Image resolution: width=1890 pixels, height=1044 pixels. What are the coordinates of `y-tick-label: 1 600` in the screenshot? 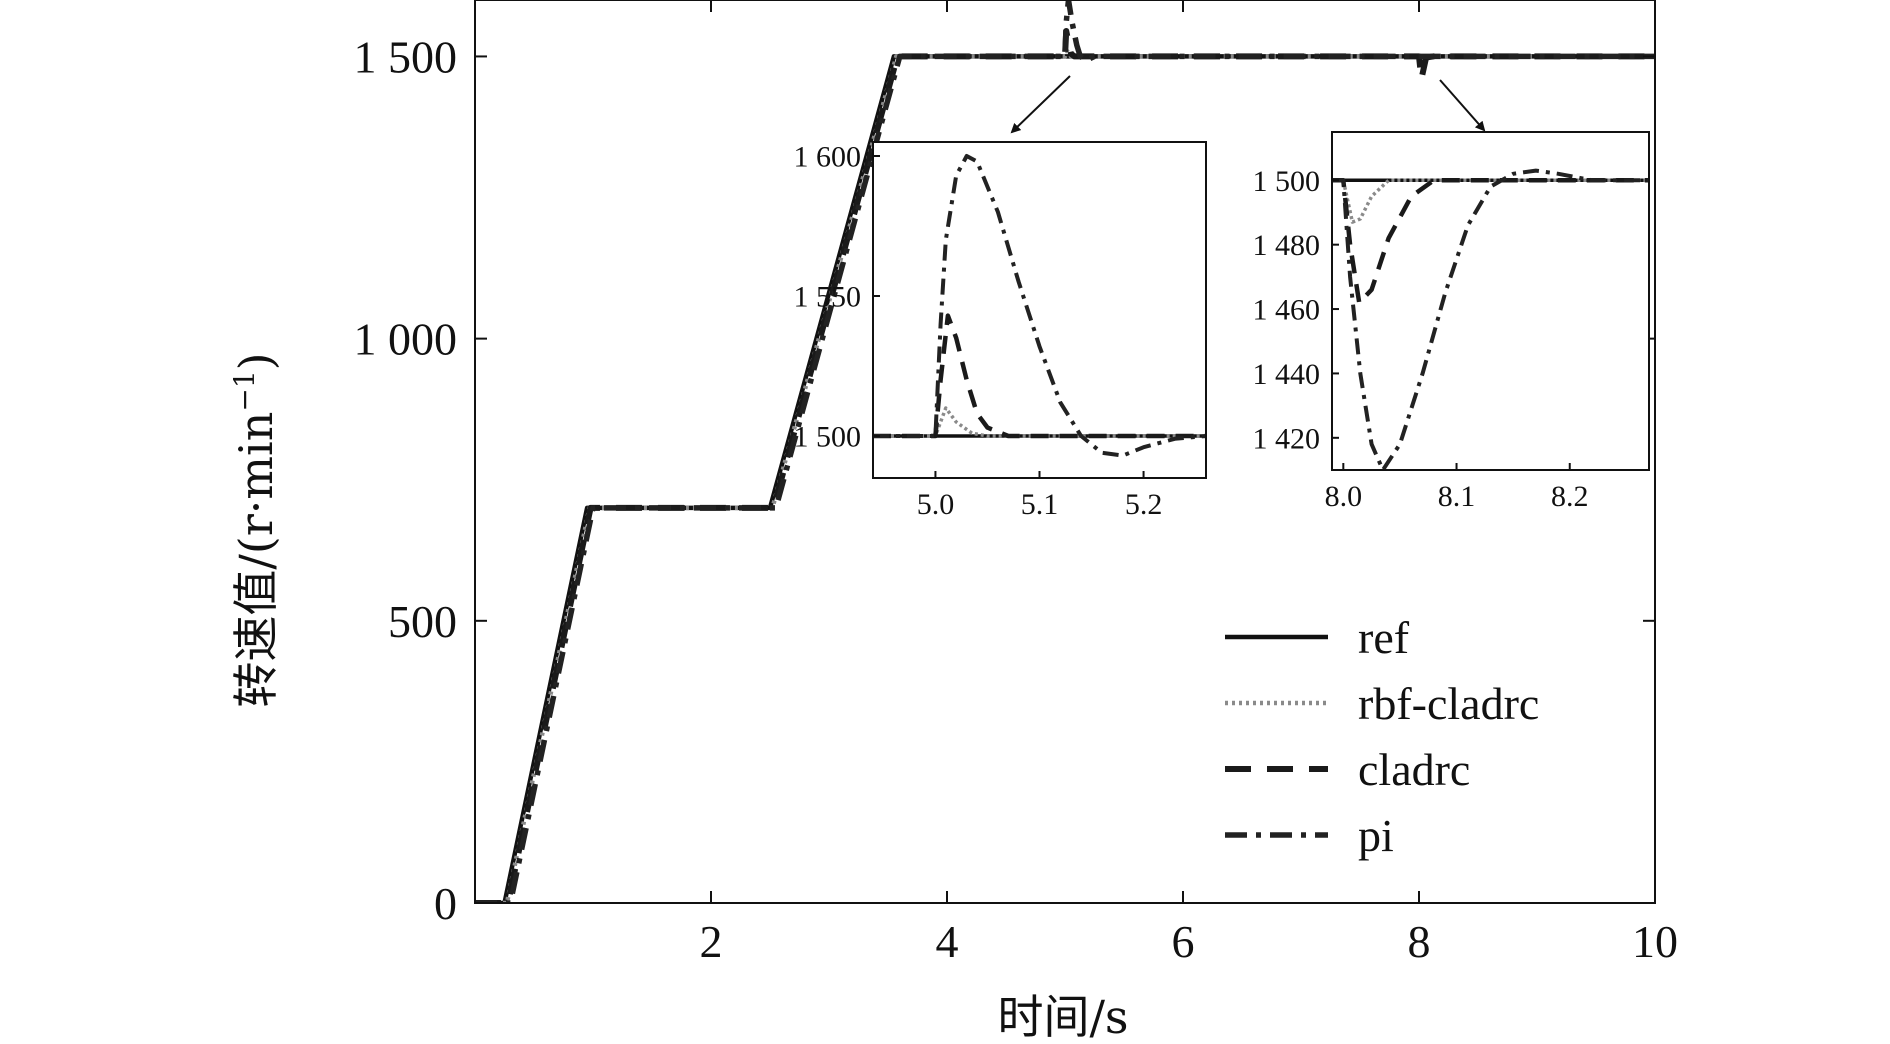 It's located at (828, 157).